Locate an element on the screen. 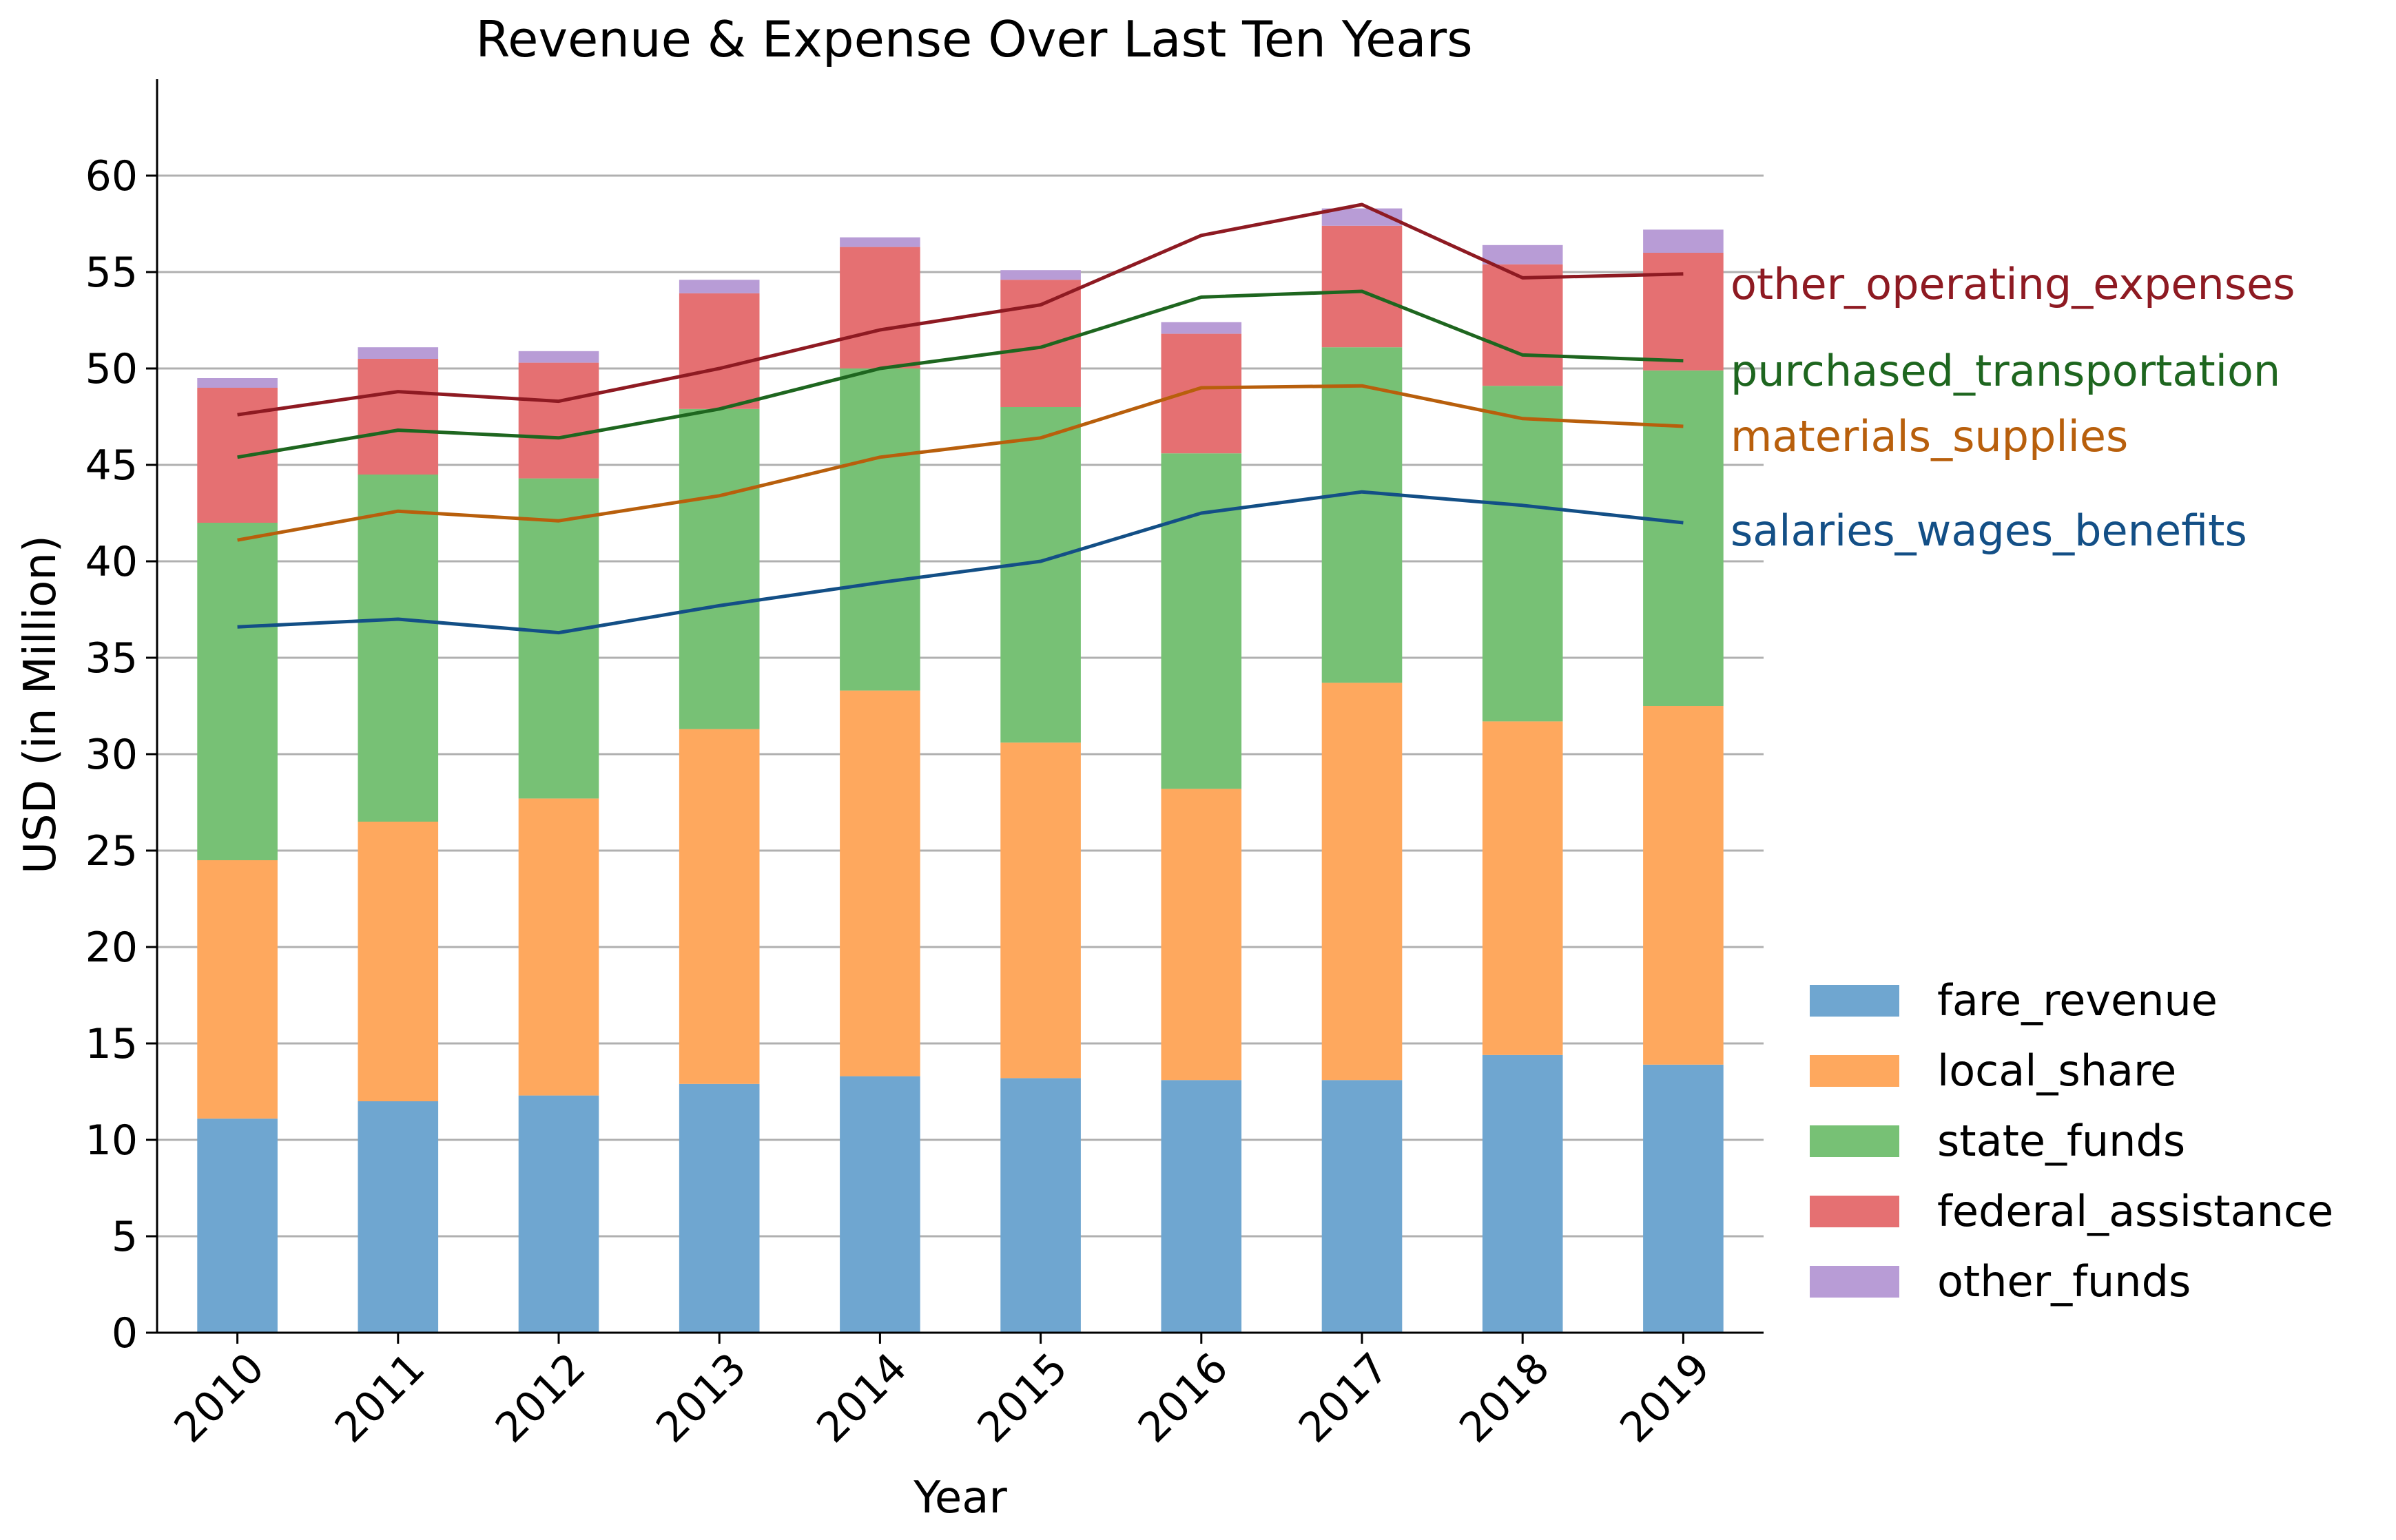 The height and width of the screenshot is (1540, 2396). x-tick-label: 2014 is located at coordinates (862, 1398).